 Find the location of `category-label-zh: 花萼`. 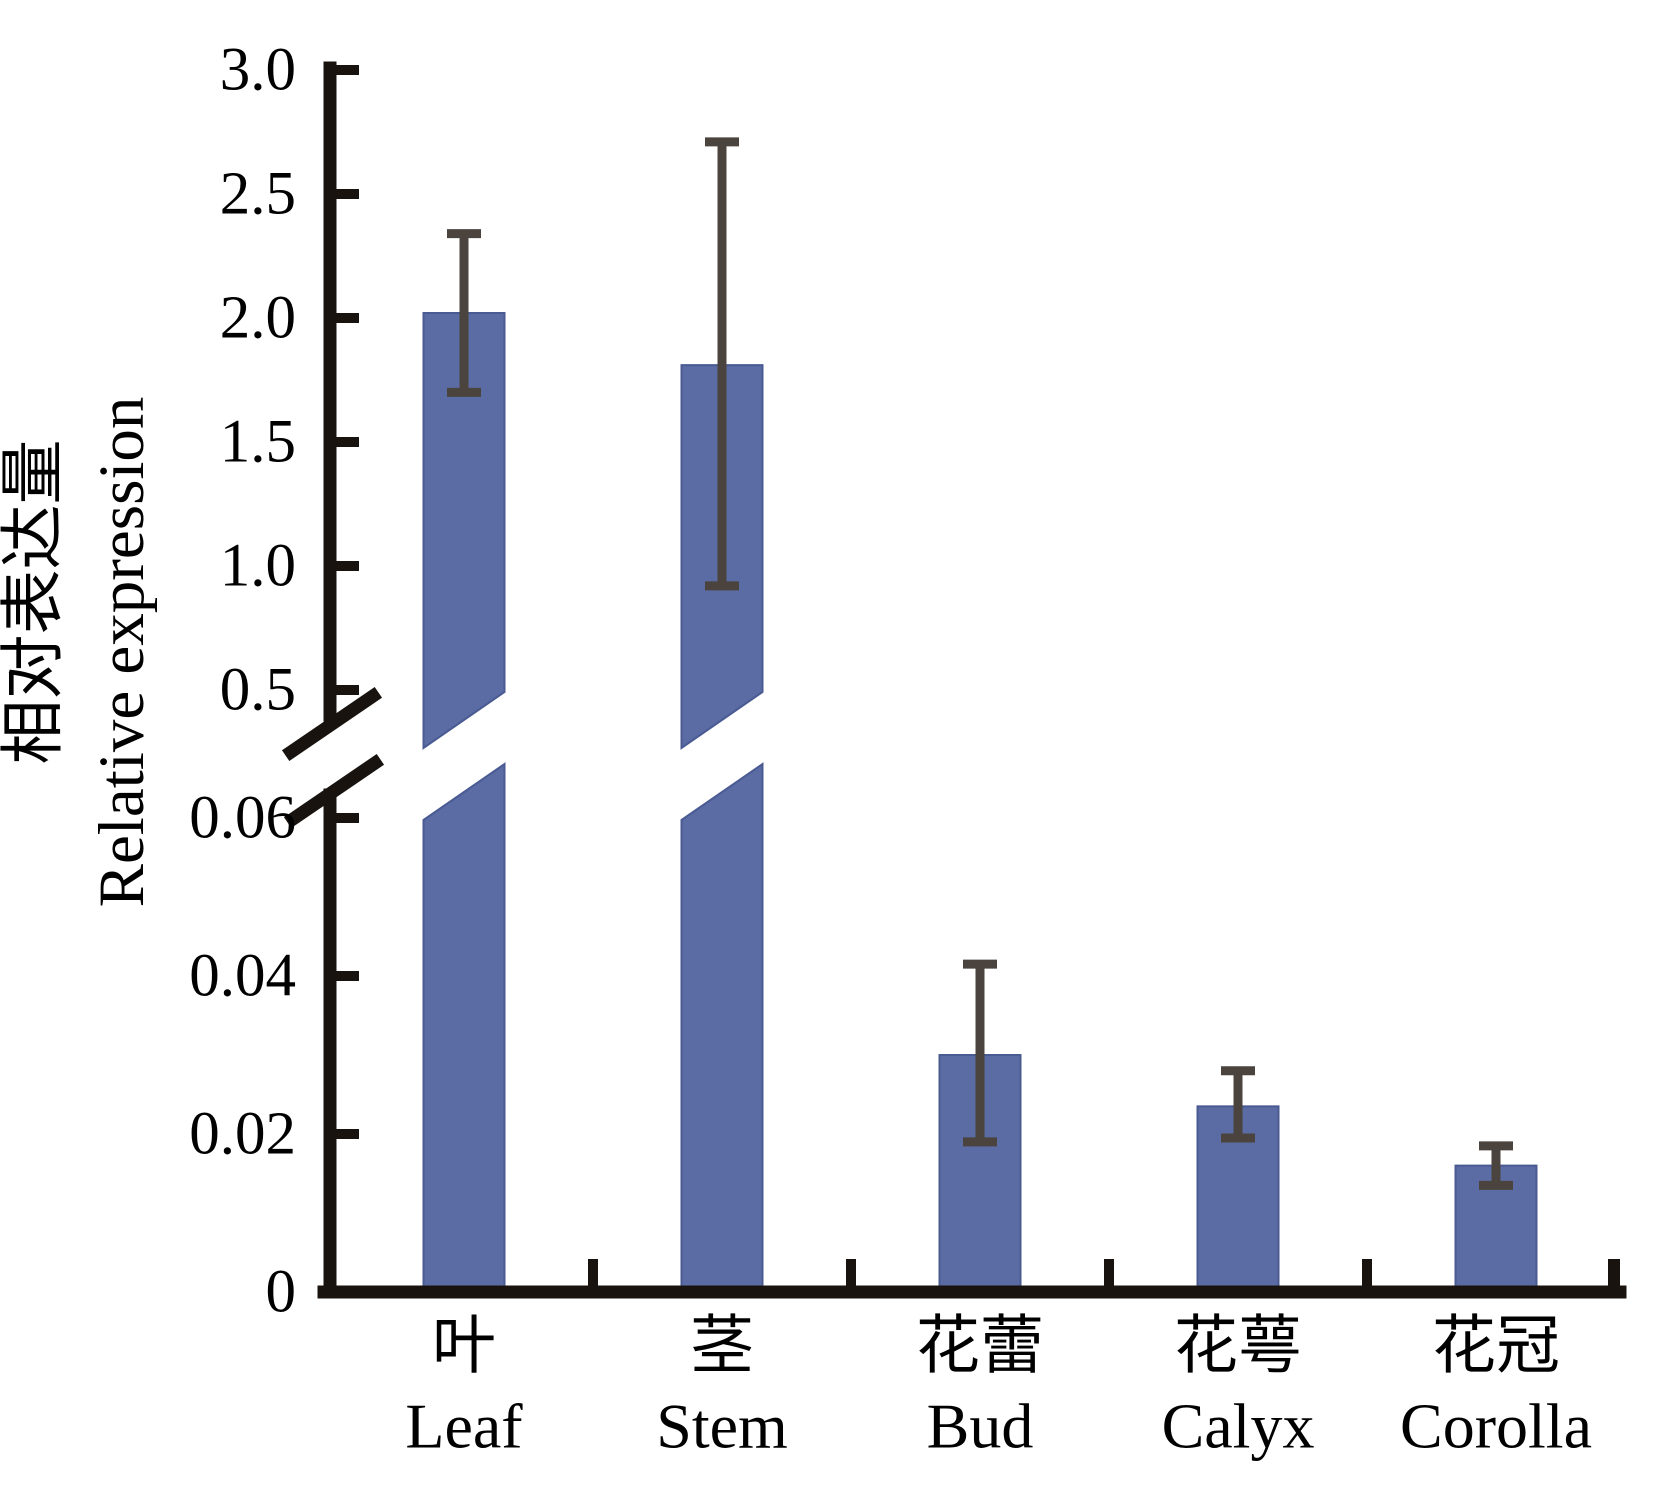

category-label-zh: 花萼 is located at coordinates (1238, 1346).